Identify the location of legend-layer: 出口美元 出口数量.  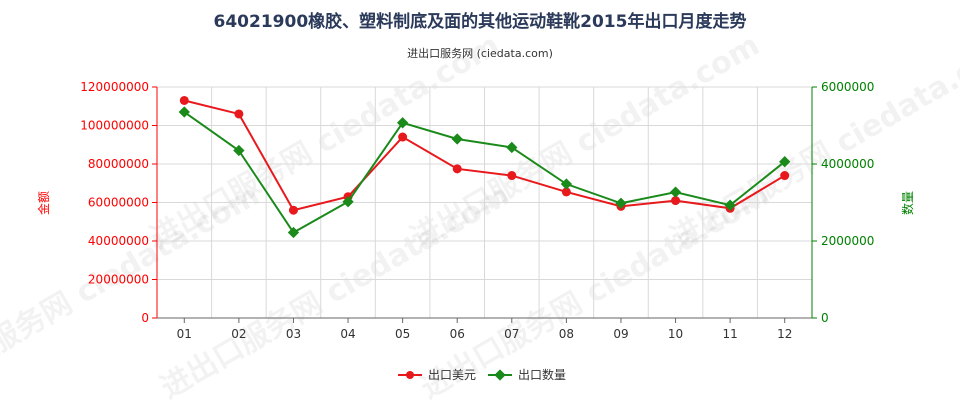
(482, 374).